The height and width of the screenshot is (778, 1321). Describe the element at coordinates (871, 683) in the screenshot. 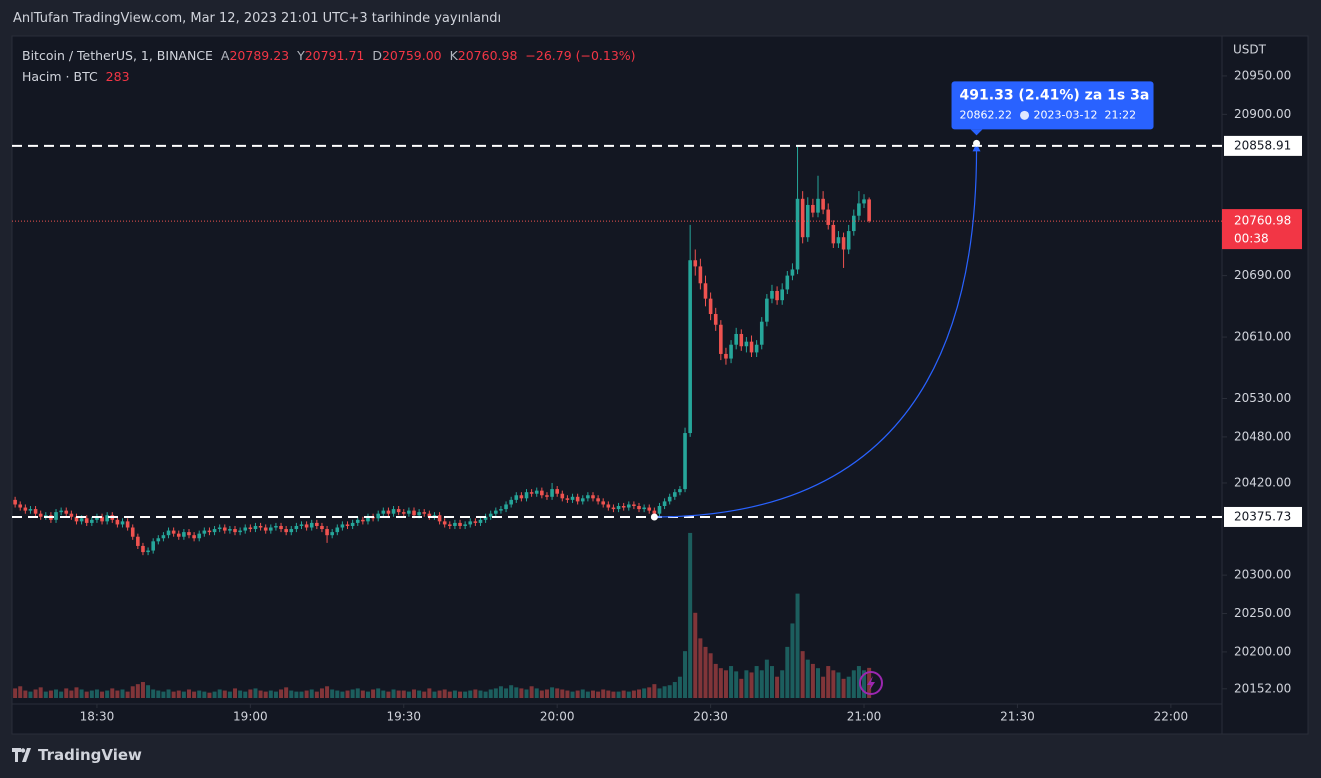

I see `lightning-icon` at that location.